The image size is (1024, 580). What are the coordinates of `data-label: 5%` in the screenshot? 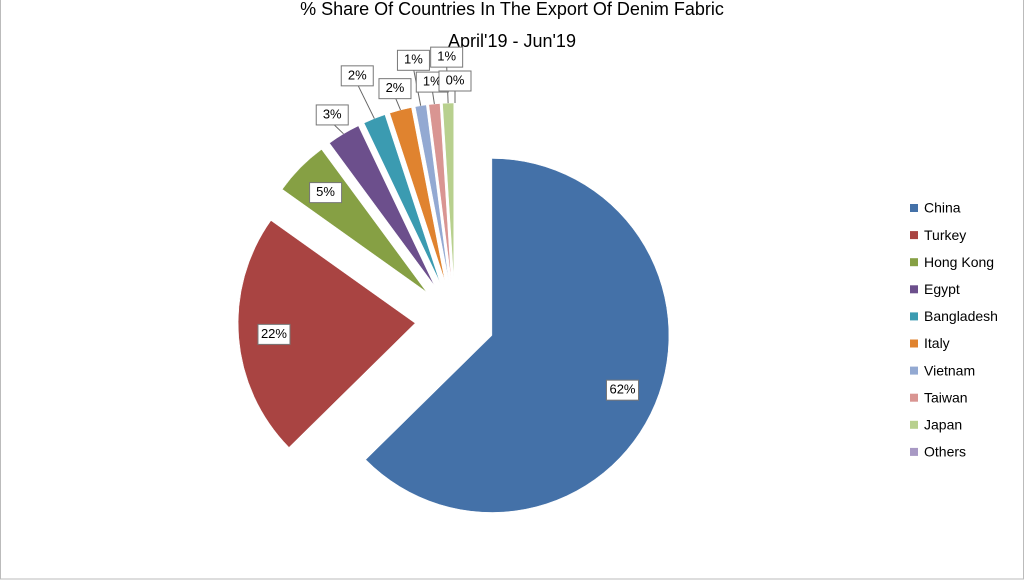 It's located at (325, 191).